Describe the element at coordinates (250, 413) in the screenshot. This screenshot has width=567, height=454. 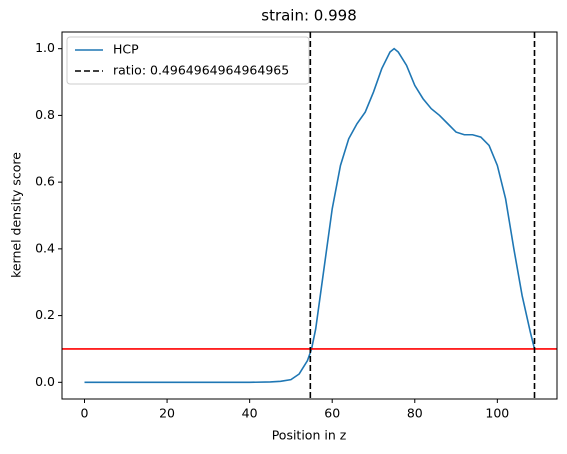
I see `x-tick-label: 40` at that location.